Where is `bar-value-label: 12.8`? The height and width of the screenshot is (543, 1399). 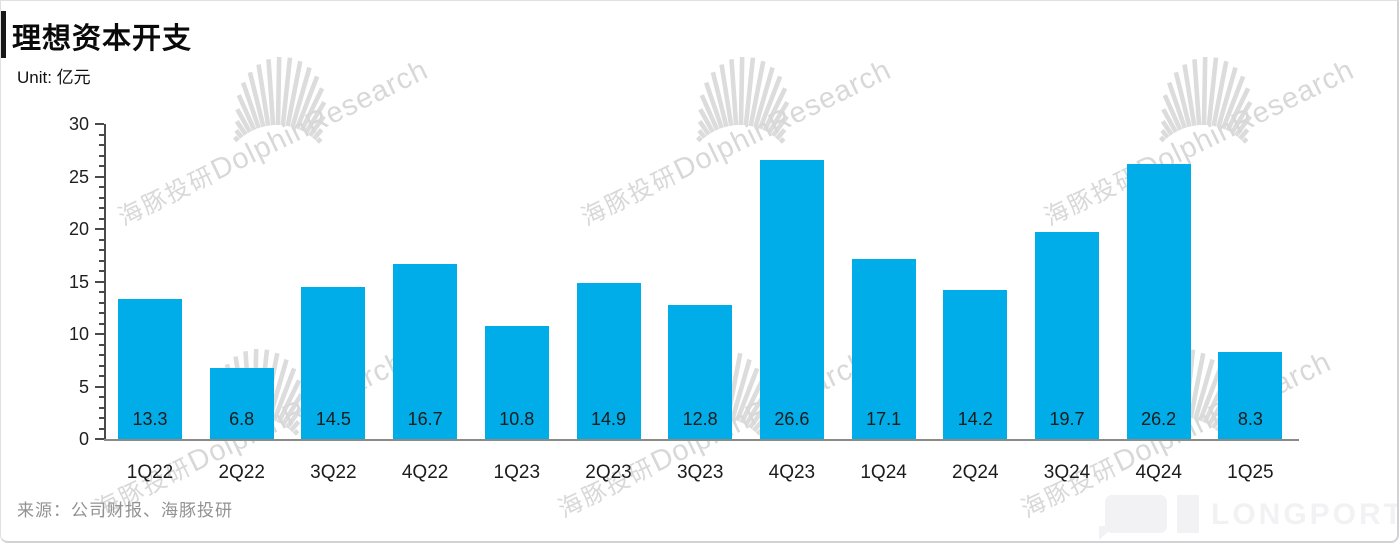
bar-value-label: 12.8 is located at coordinates (700, 418).